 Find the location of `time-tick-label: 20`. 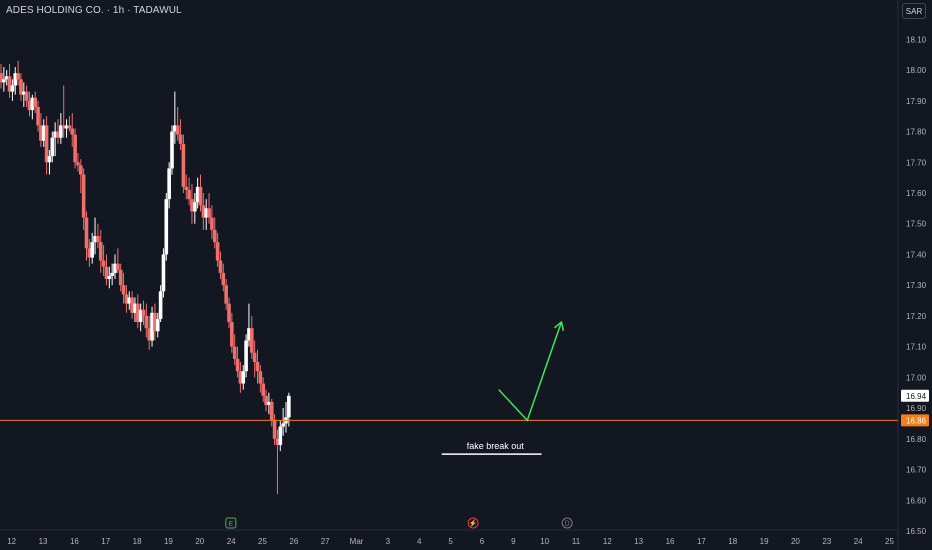

time-tick-label: 20 is located at coordinates (199, 541).